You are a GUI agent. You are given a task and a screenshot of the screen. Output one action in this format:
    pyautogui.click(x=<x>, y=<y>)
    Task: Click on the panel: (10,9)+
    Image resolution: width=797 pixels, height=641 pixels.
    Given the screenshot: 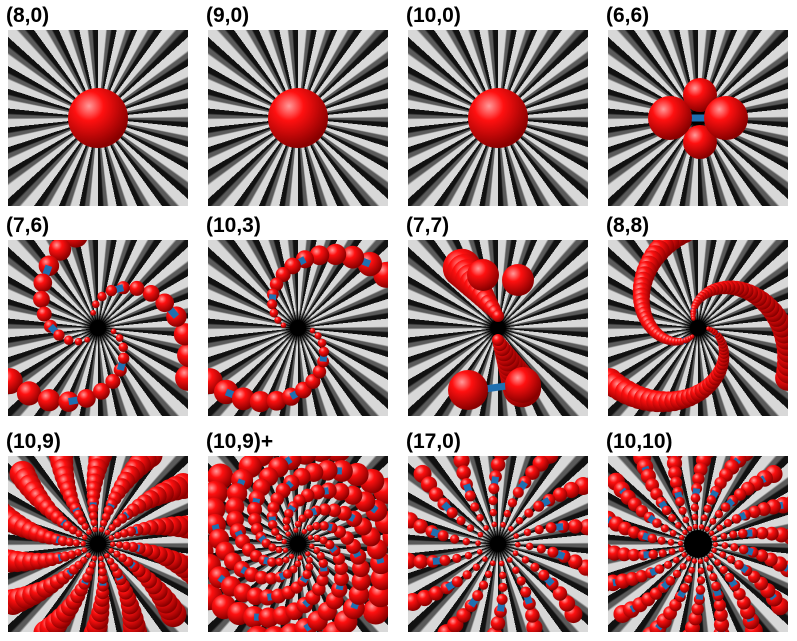 What is the action you would take?
    pyautogui.click(x=298, y=530)
    